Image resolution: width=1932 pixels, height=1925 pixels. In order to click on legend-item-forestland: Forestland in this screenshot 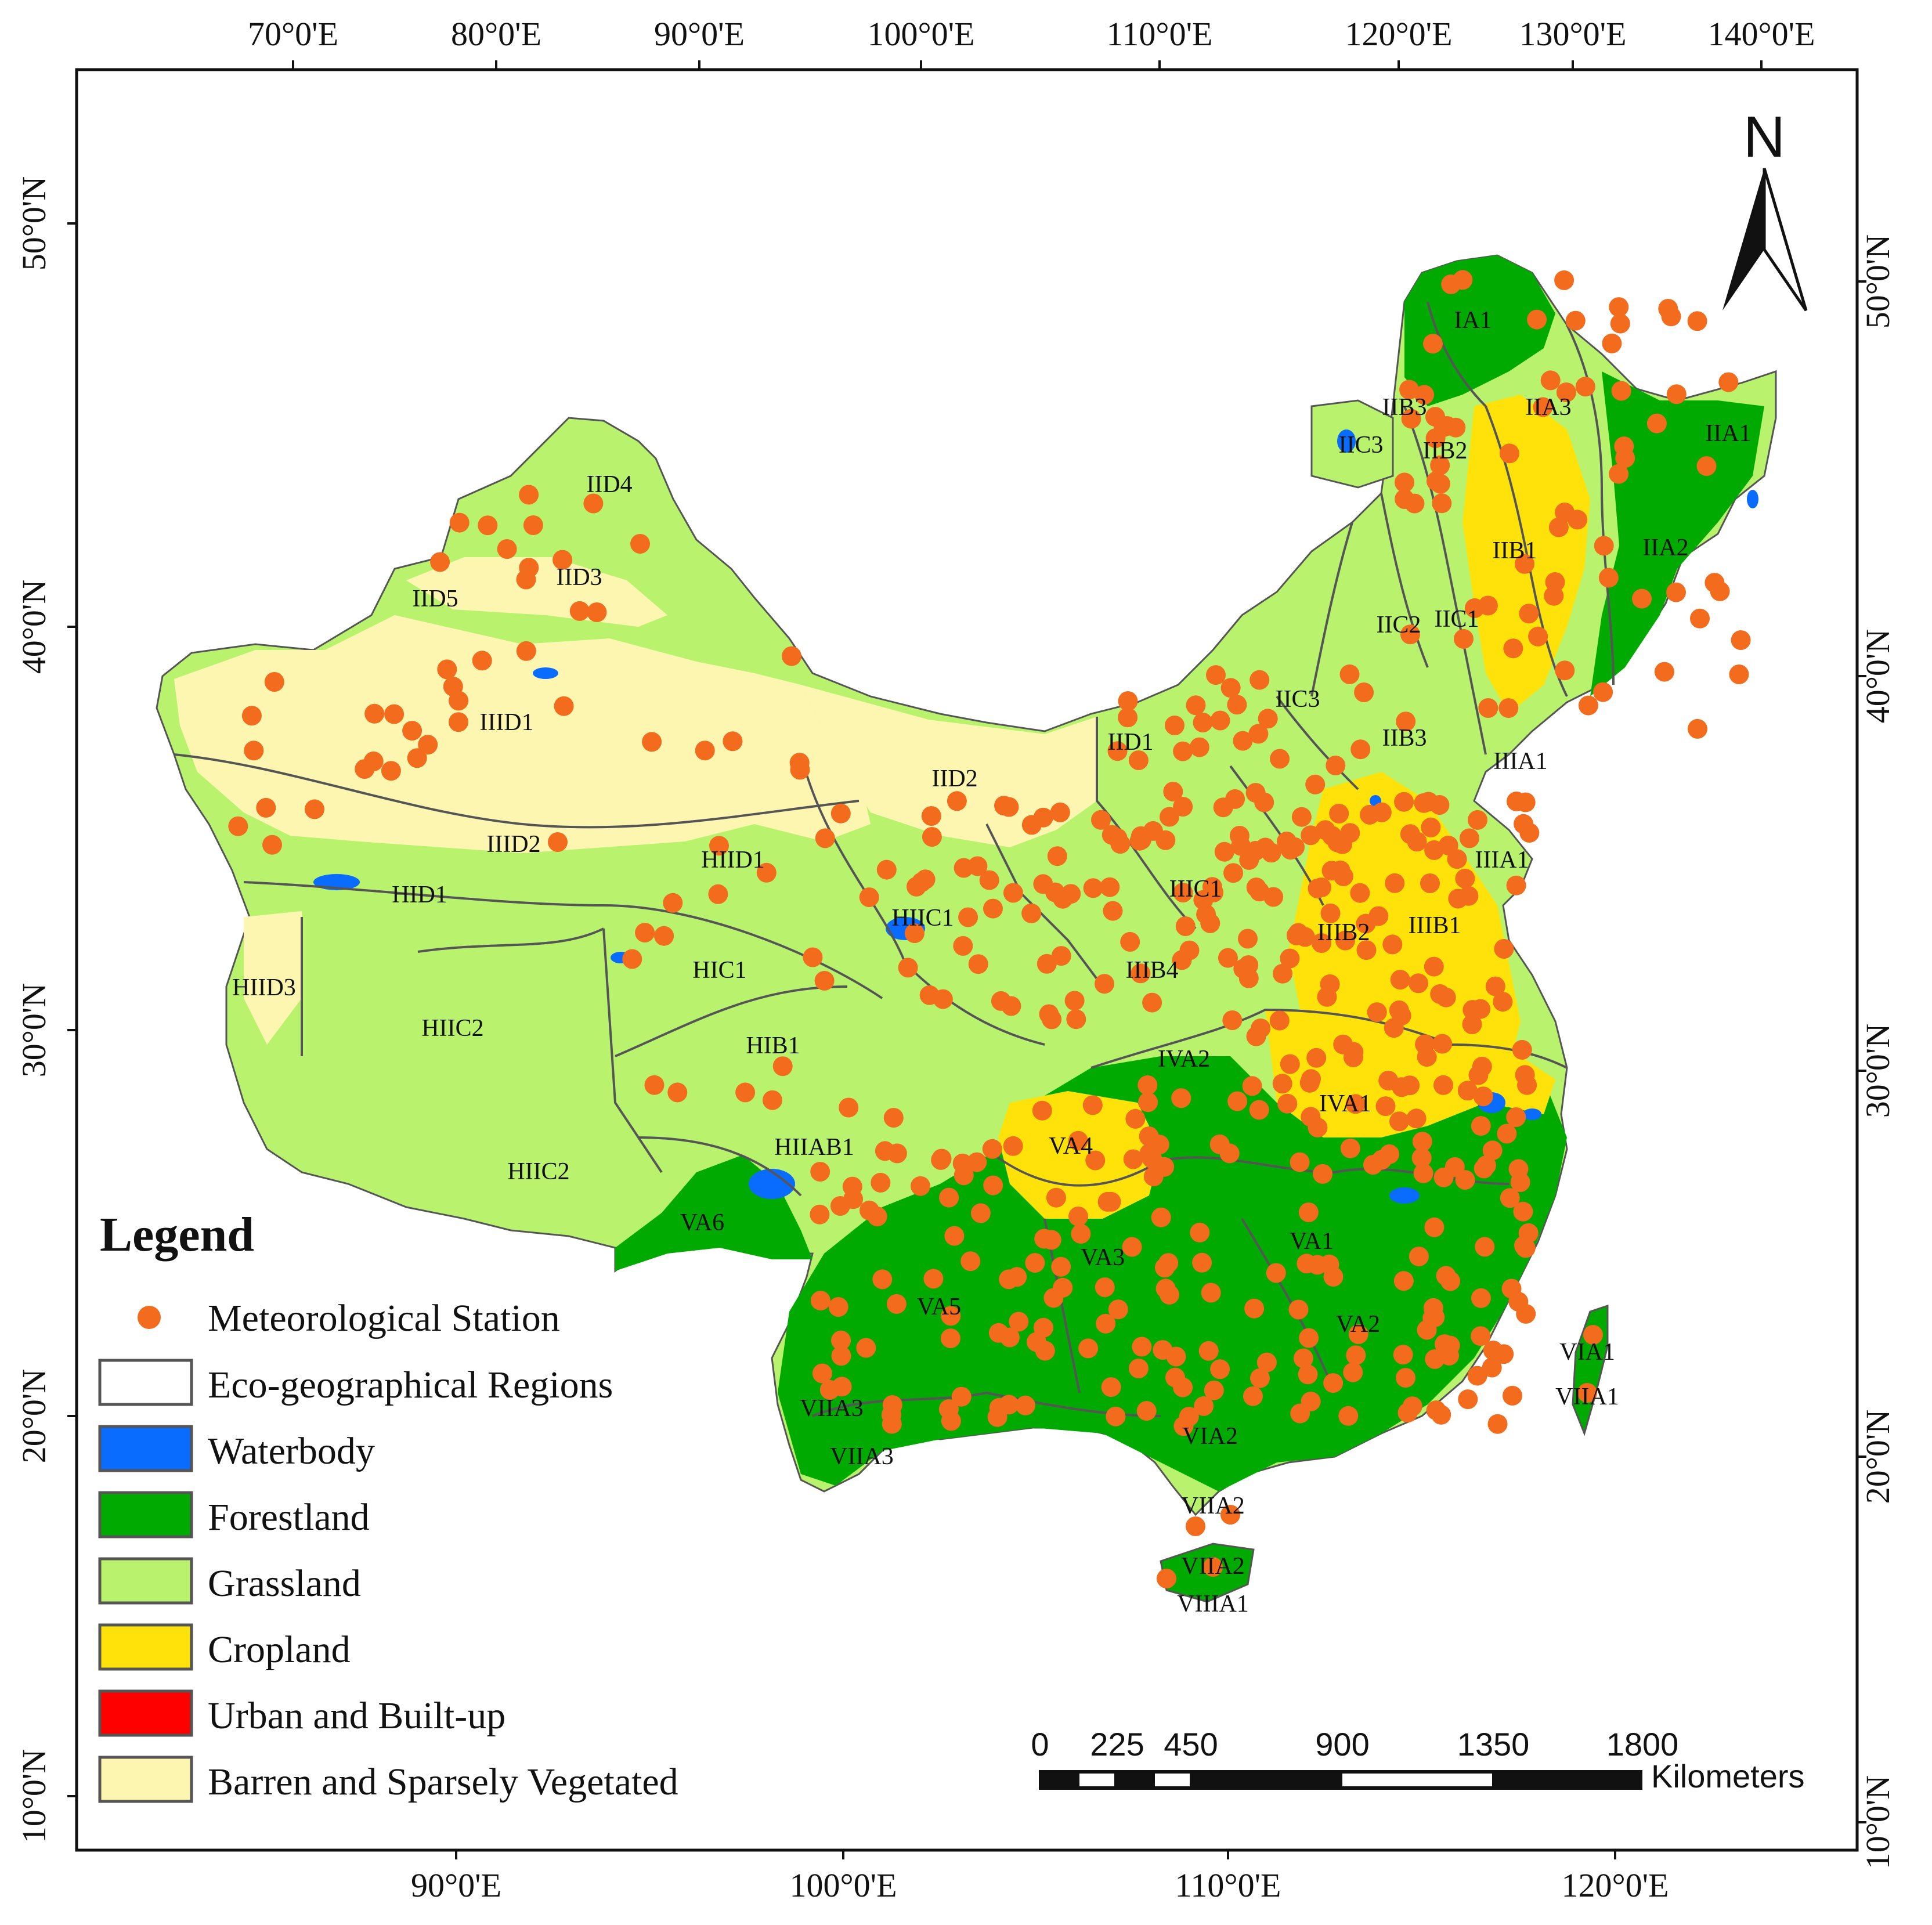, I will do `click(289, 1517)`.